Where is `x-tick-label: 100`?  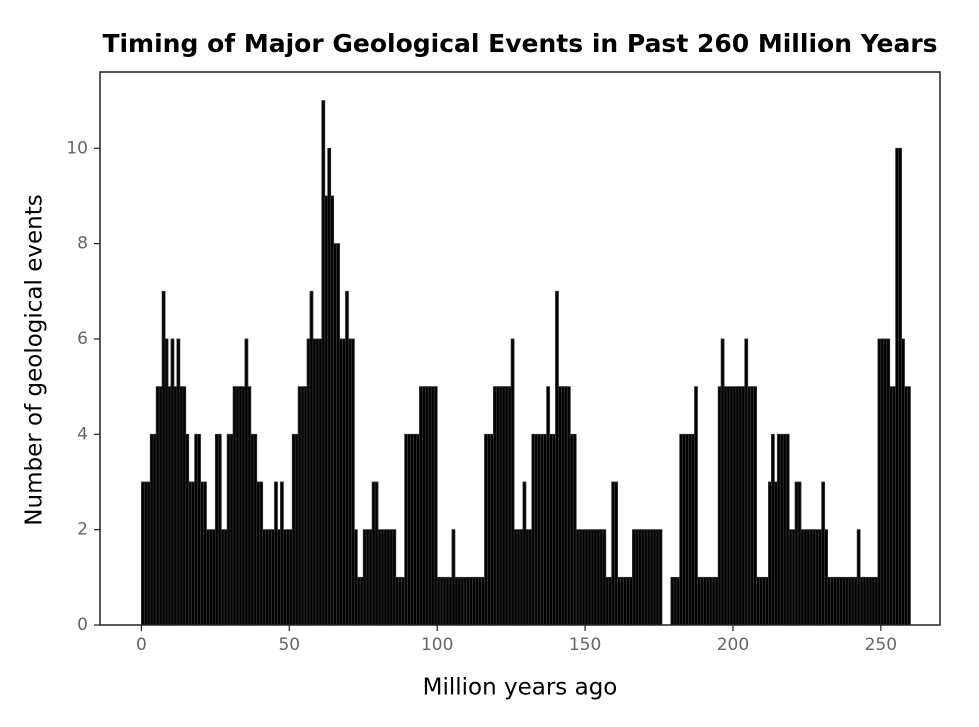 x-tick-label: 100 is located at coordinates (437, 645).